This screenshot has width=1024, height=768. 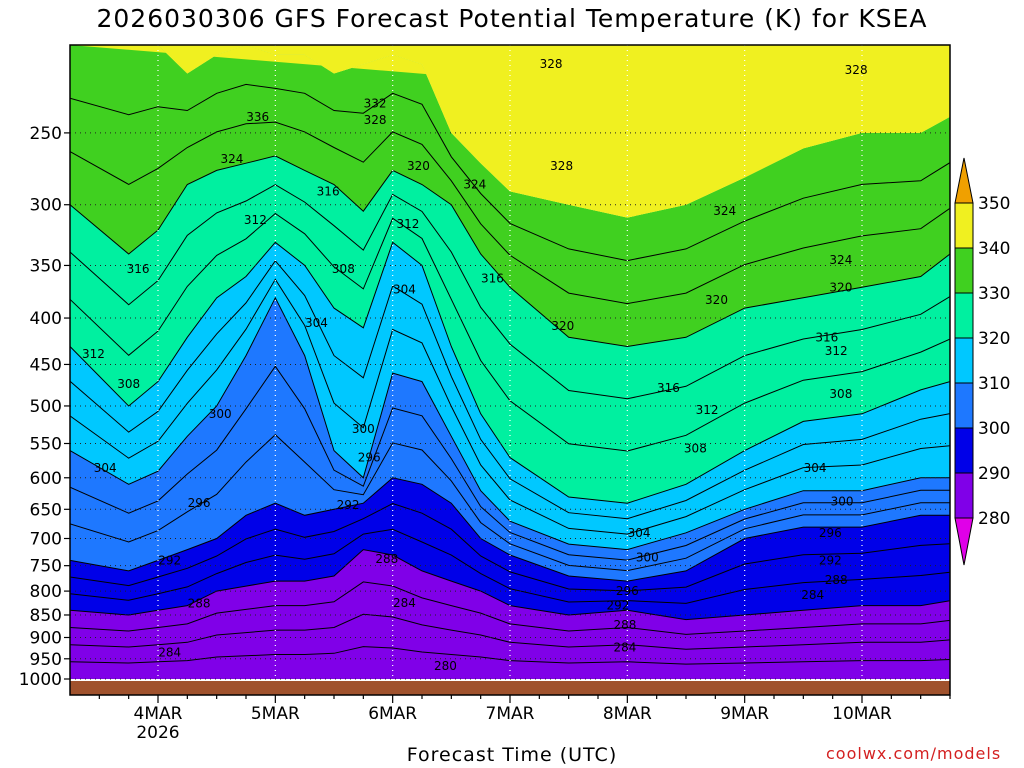 I want to click on y-tick-label: 550, so click(x=46, y=444).